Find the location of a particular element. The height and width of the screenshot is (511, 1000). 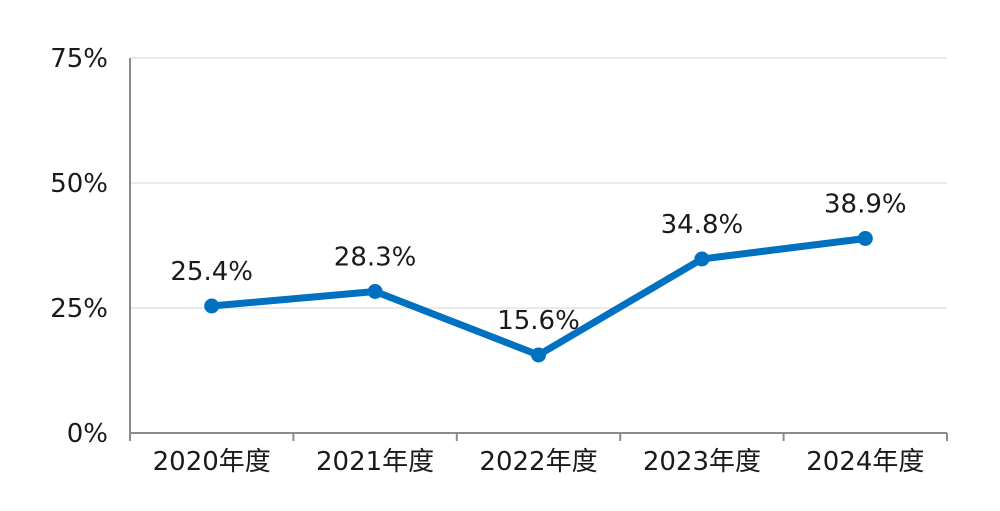

x-tick-label: 2020年度 is located at coordinates (212, 462).